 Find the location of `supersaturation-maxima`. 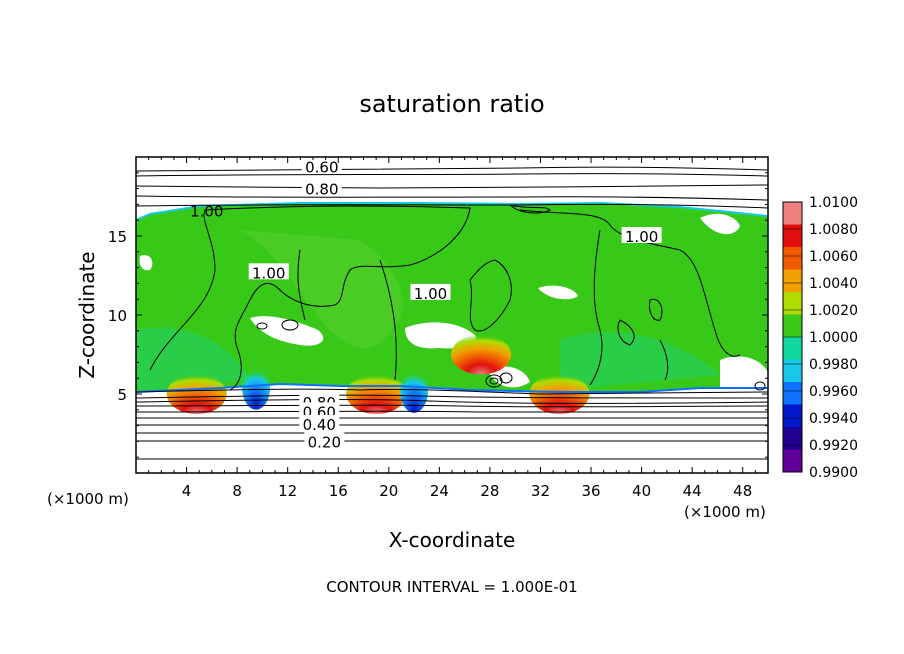

supersaturation-maxima is located at coordinates (378, 374).